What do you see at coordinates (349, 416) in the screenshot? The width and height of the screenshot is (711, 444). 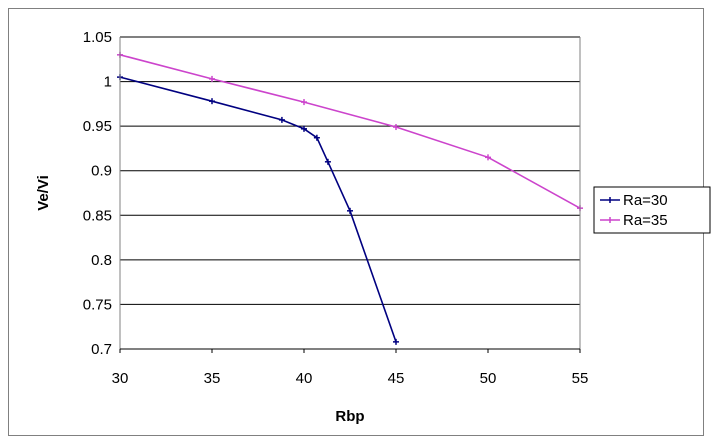 I see `x-axis-title: Rbp` at bounding box center [349, 416].